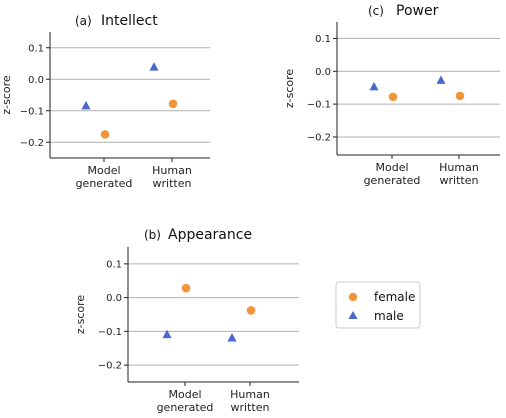 This screenshot has width=506, height=418. I want to click on legend-box, so click(378, 305).